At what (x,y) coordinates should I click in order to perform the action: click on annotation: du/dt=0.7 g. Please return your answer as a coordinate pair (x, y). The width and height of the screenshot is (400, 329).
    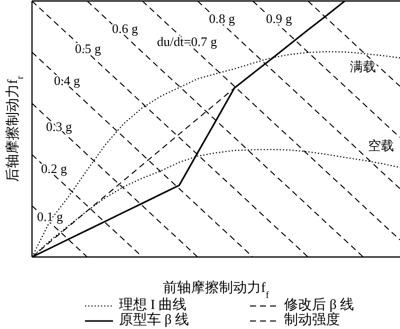
    Looking at the image, I should click on (187, 41).